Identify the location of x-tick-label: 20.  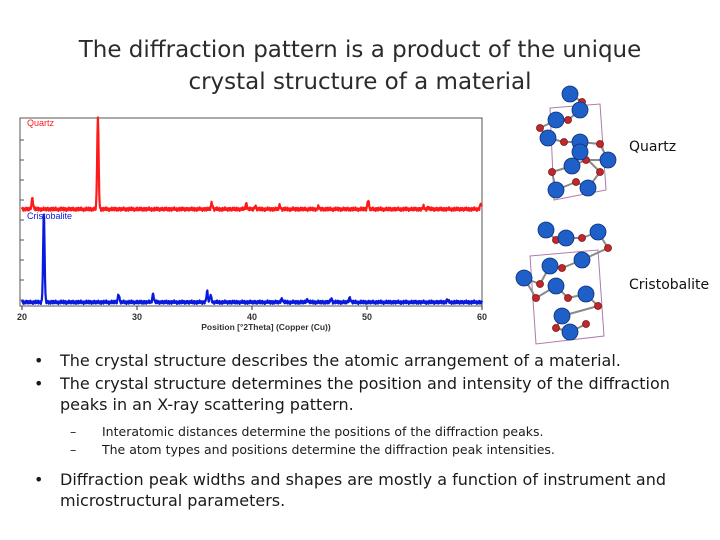
(22, 317).